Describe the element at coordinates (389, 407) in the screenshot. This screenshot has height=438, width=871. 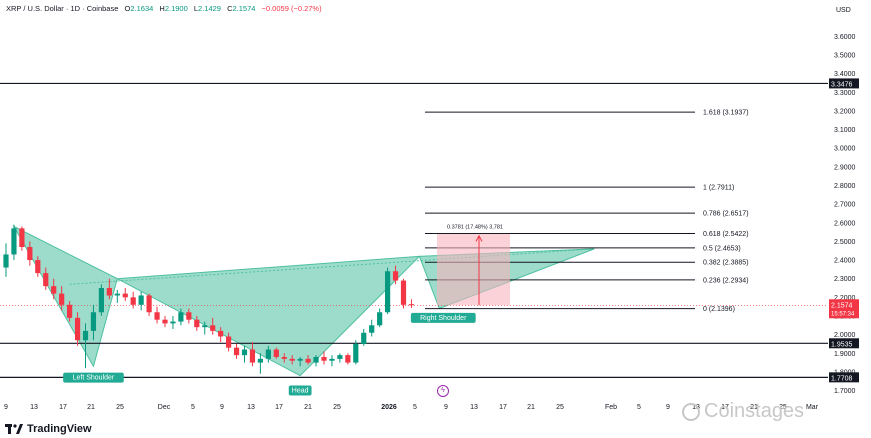
I see `x-axis-tick-label: 2026` at that location.